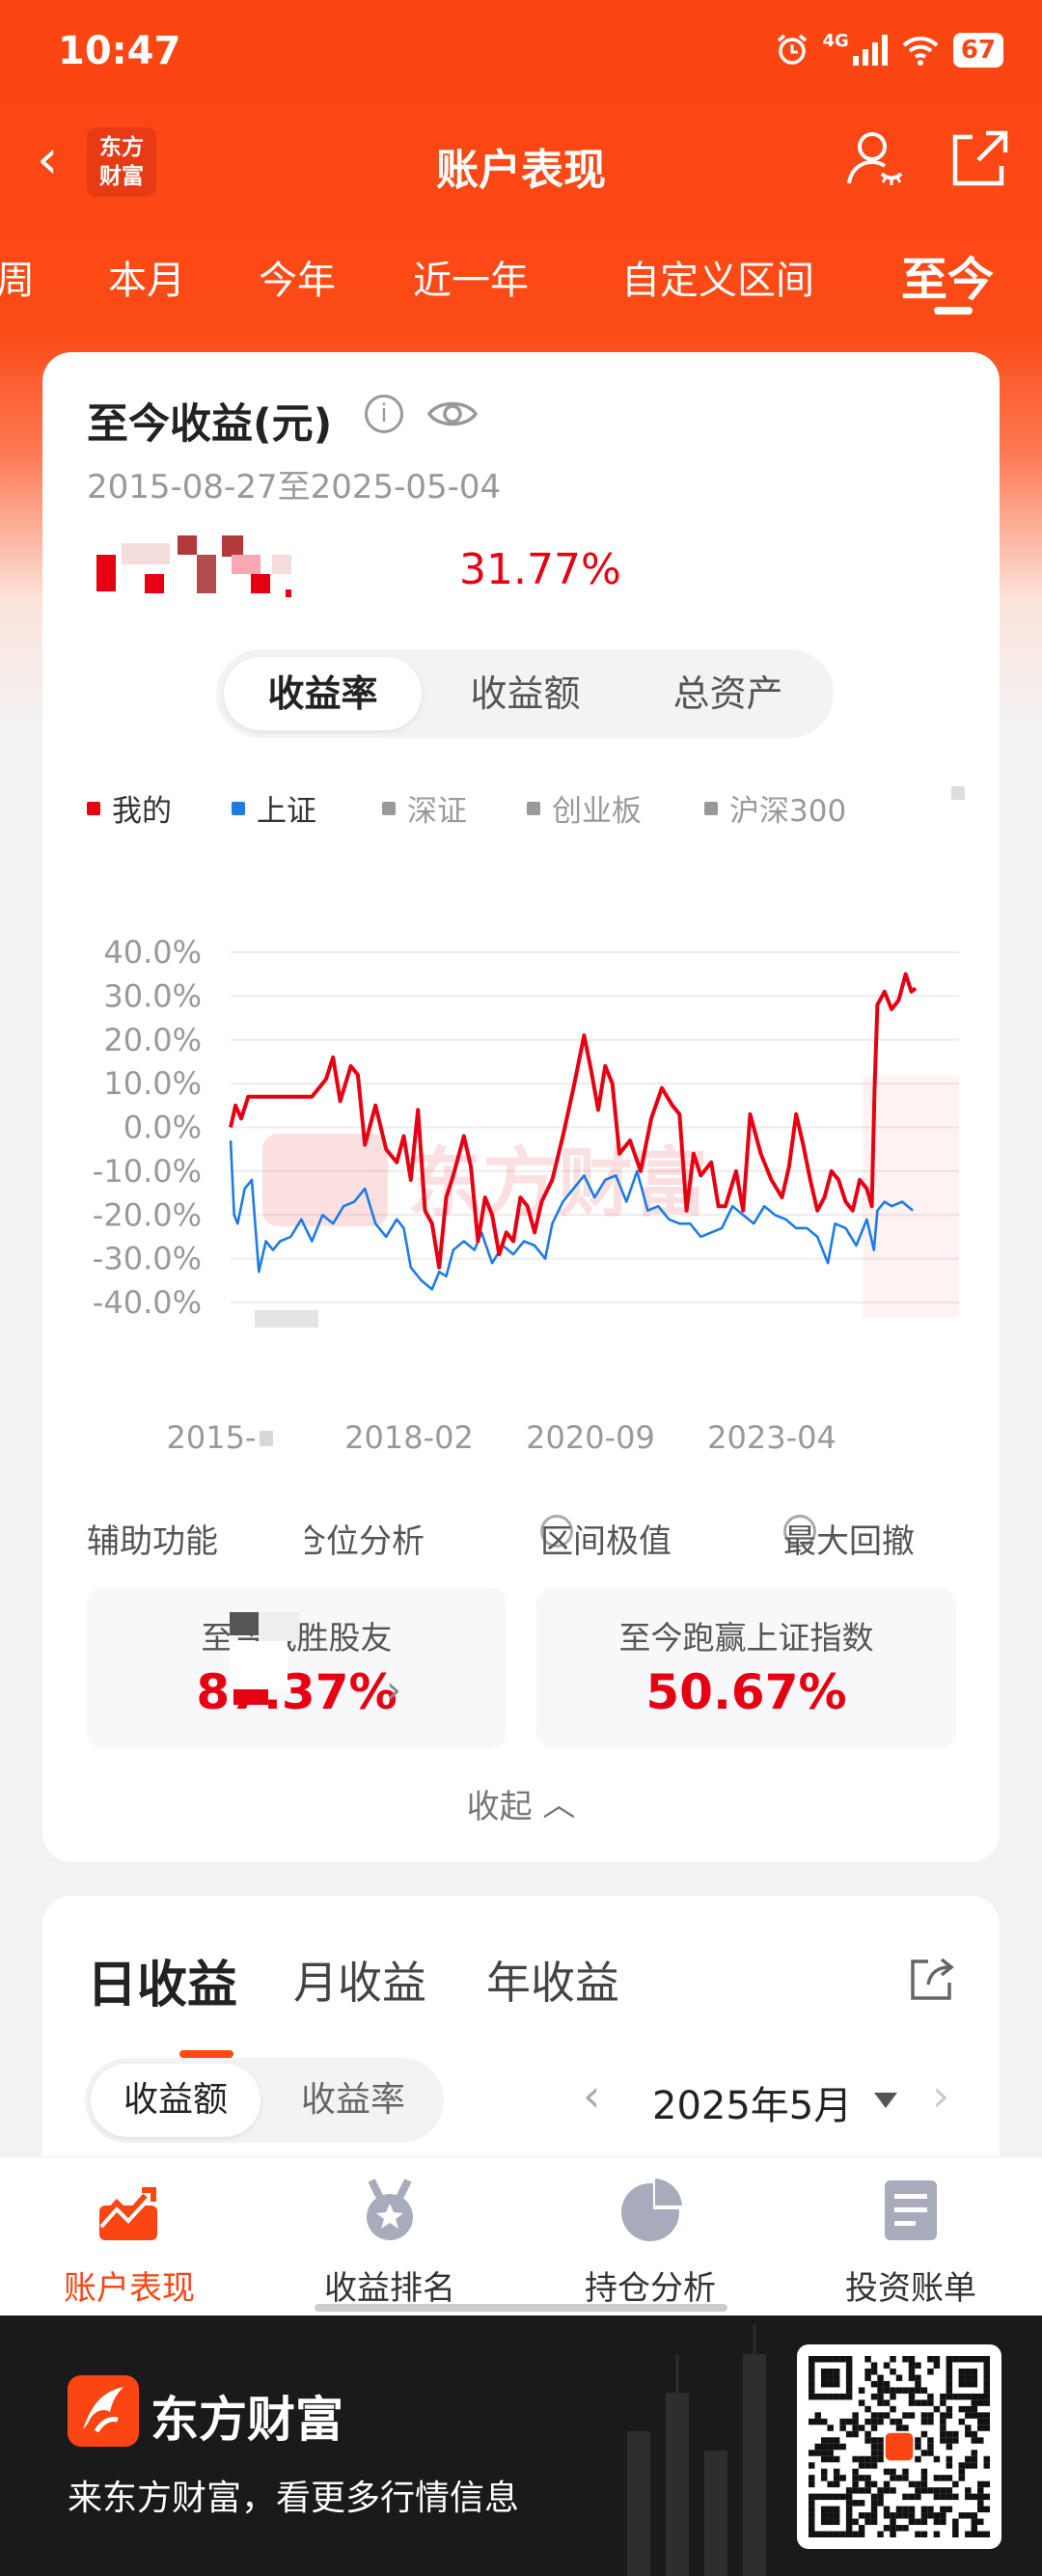 The image size is (1042, 2576). What do you see at coordinates (212, 1435) in the screenshot?
I see `x-tick-label: 2015-` at bounding box center [212, 1435].